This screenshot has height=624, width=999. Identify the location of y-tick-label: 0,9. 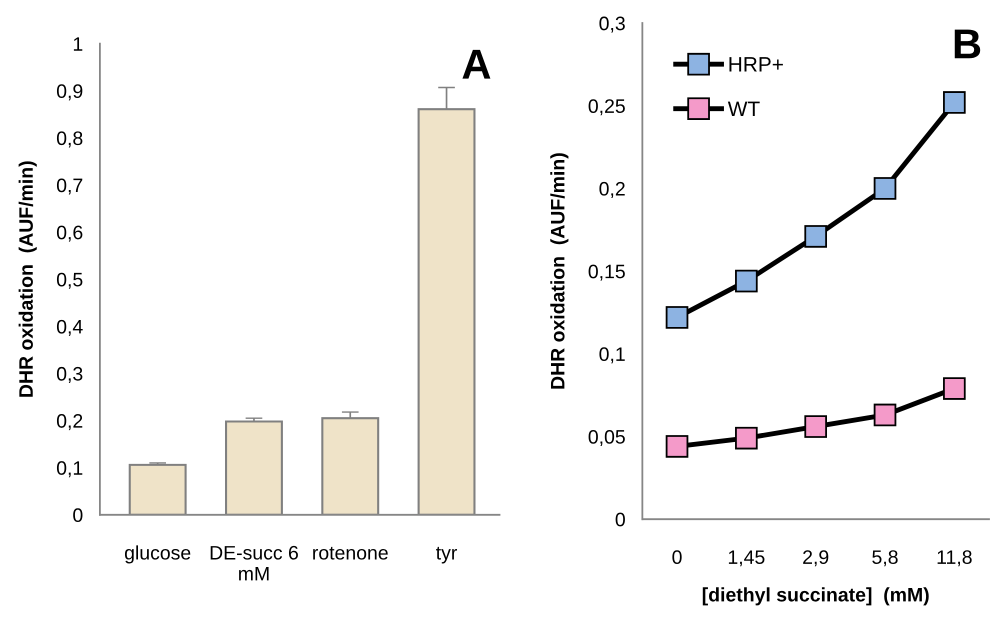
(69, 92).